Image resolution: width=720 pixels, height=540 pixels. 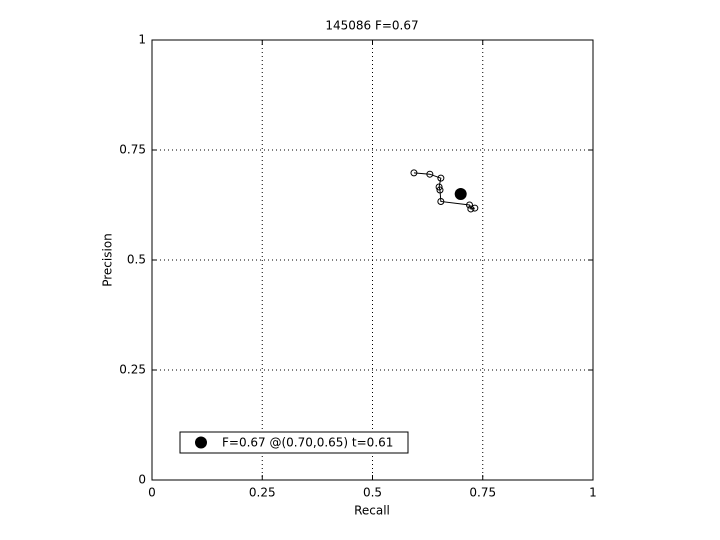 What do you see at coordinates (372, 511) in the screenshot?
I see `x-axis-label: Recall` at bounding box center [372, 511].